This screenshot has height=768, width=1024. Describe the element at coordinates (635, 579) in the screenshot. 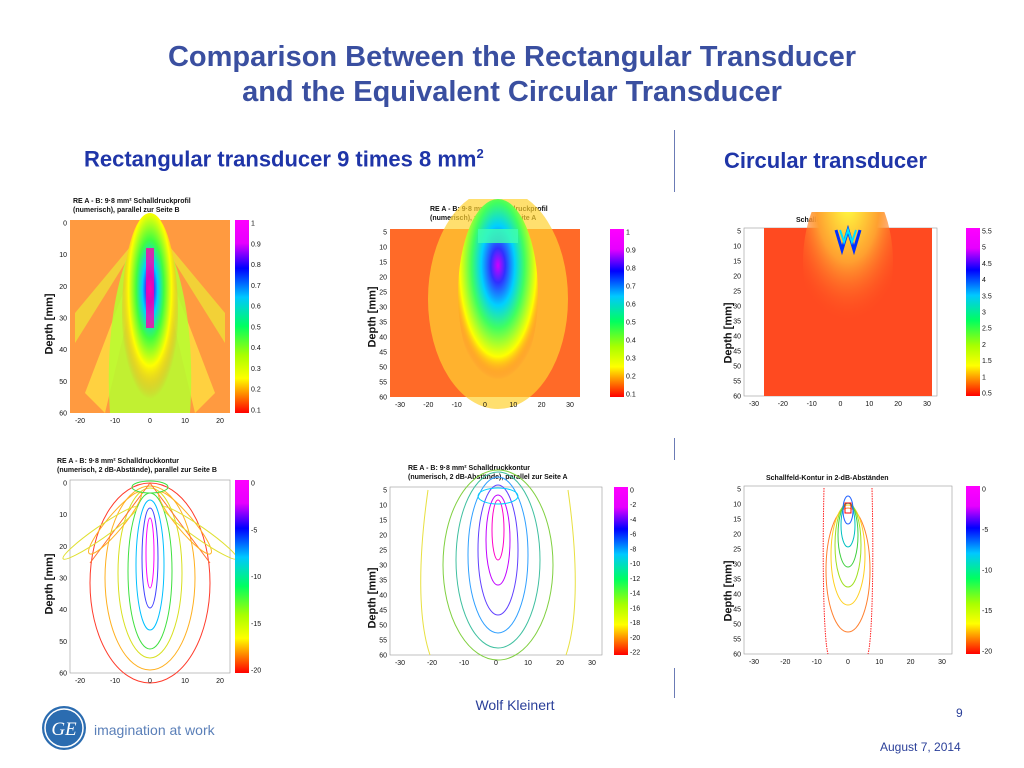

I see `colorbar-tick-label: -12` at that location.